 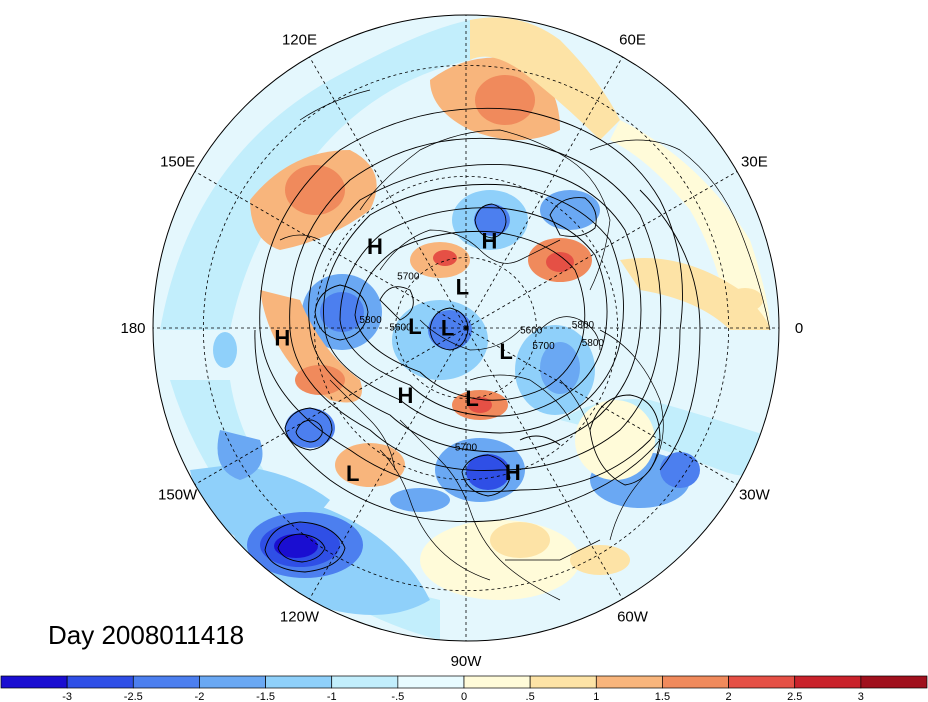 What do you see at coordinates (467, 661) in the screenshot?
I see `longitude-label: 90W` at bounding box center [467, 661].